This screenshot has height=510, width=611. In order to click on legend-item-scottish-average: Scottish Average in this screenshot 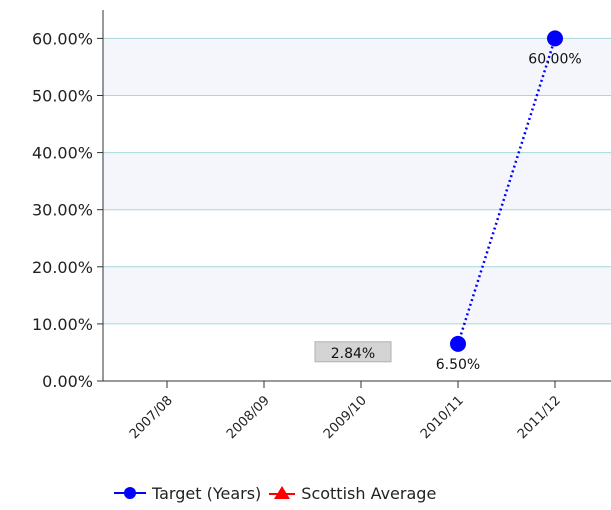, I will do `click(351, 493)`.